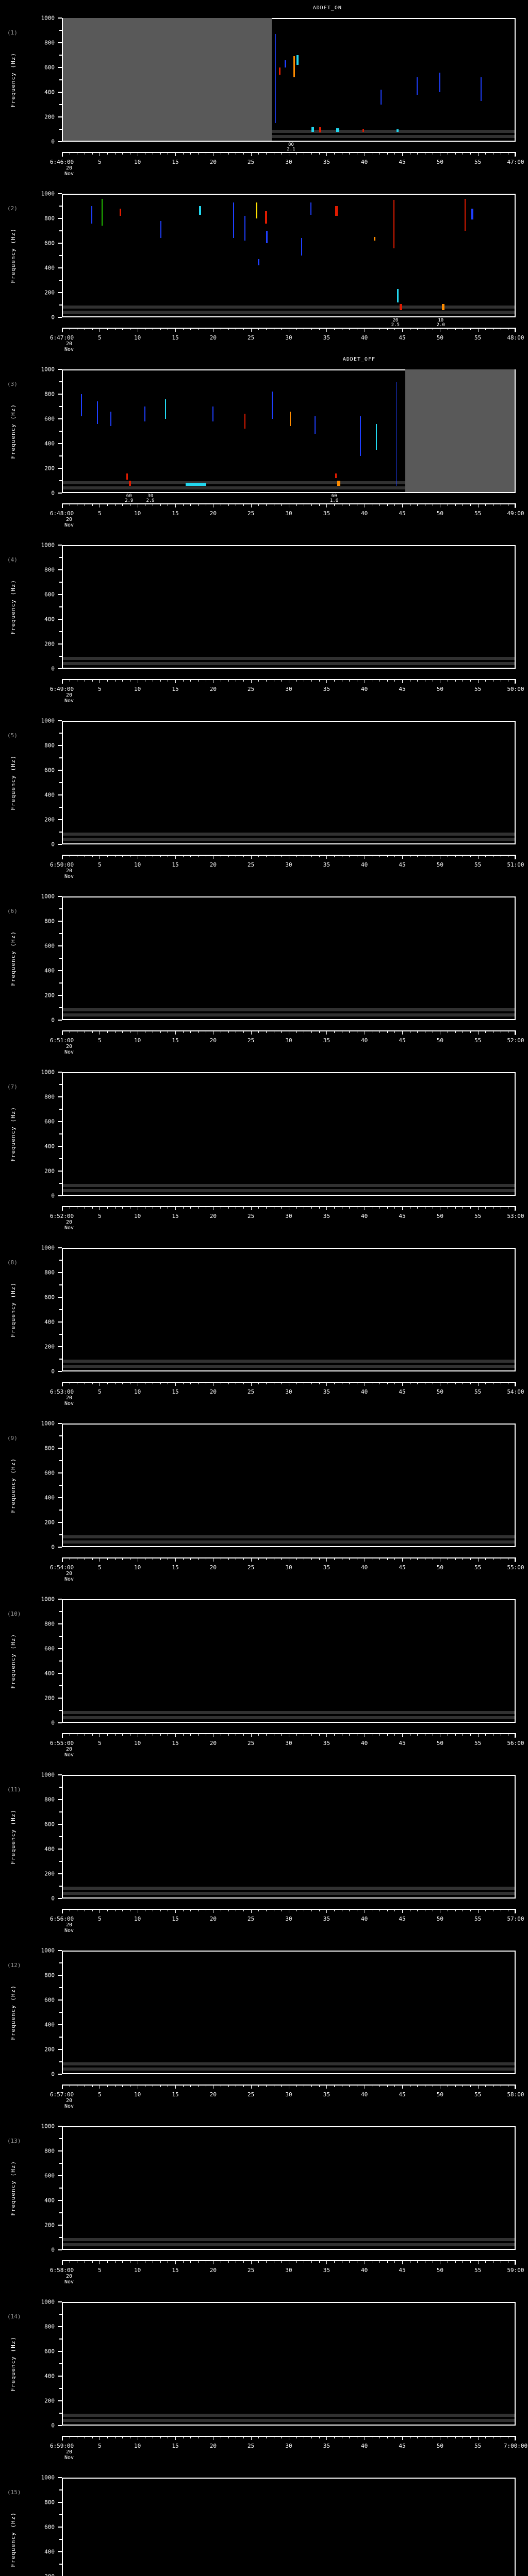  Describe the element at coordinates (326, 1743) in the screenshot. I see `x-tick-label: 35` at that location.